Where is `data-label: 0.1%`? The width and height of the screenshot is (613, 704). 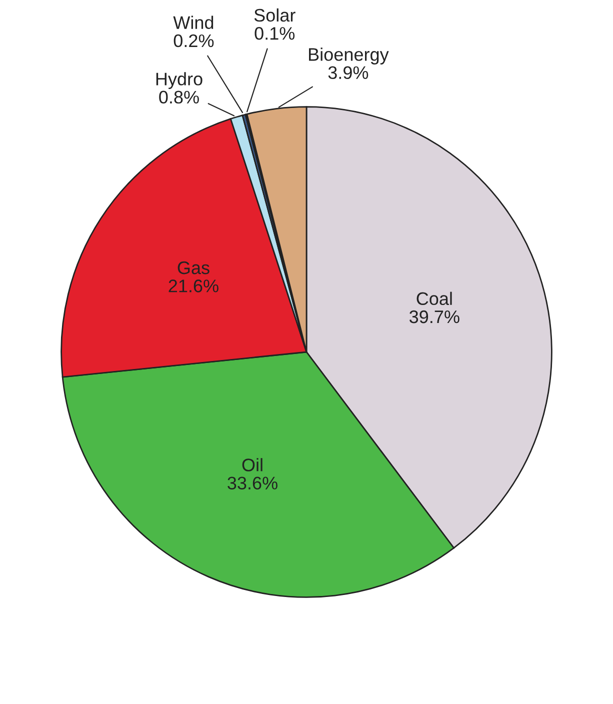 data-label: 0.1% is located at coordinates (274, 33).